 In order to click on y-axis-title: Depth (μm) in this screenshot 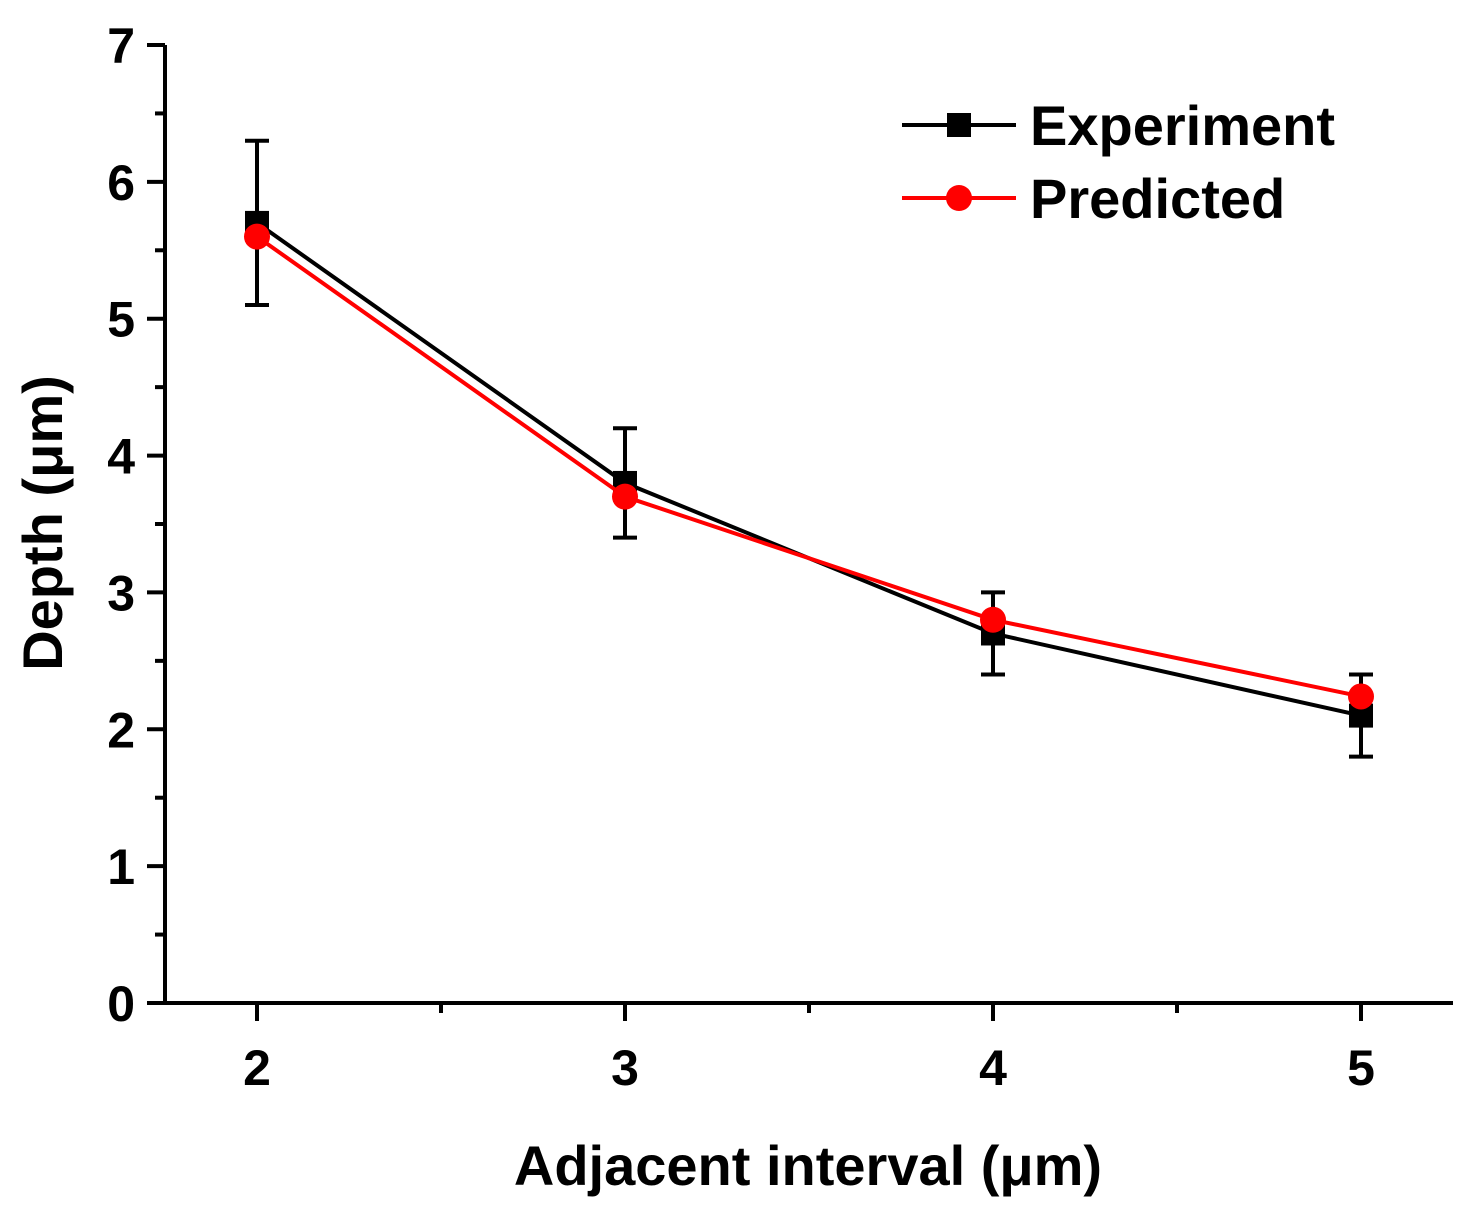, I will do `click(42, 523)`.